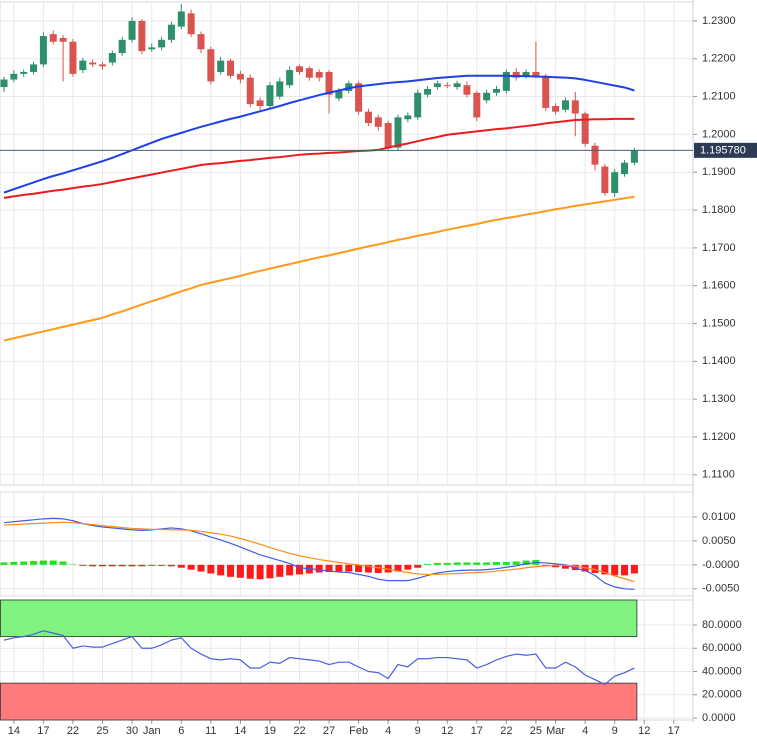  Describe the element at coordinates (358, 731) in the screenshot. I see `x-tick-label: Feb` at that location.